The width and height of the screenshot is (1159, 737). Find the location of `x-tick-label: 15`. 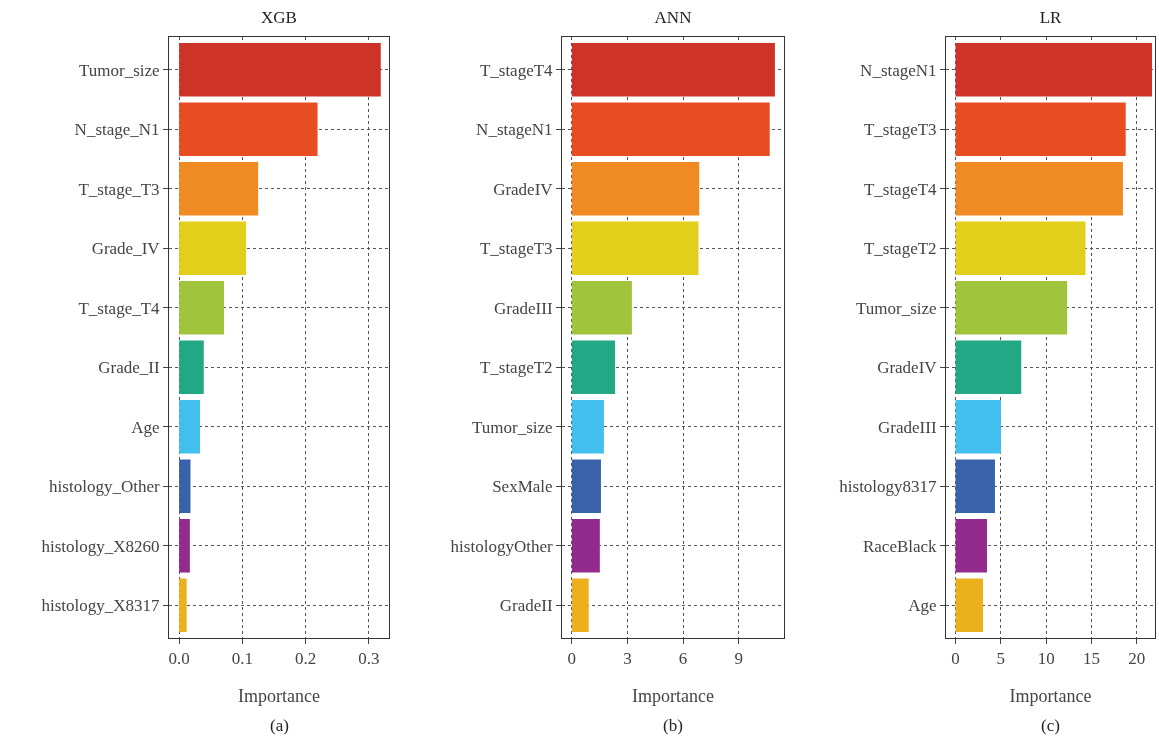

x-tick-label: 15 is located at coordinates (1092, 659).